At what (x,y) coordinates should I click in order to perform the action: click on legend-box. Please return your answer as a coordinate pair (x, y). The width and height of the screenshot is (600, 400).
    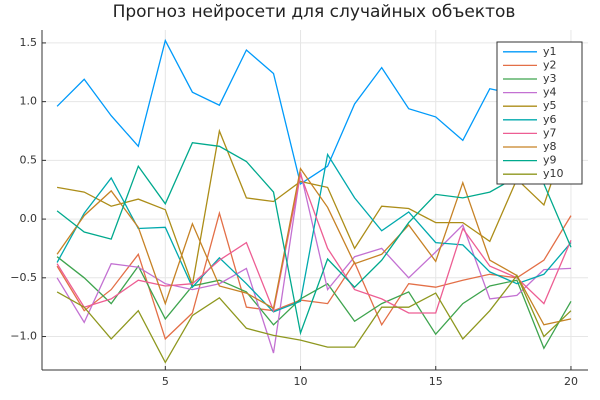
    Looking at the image, I should click on (539, 113).